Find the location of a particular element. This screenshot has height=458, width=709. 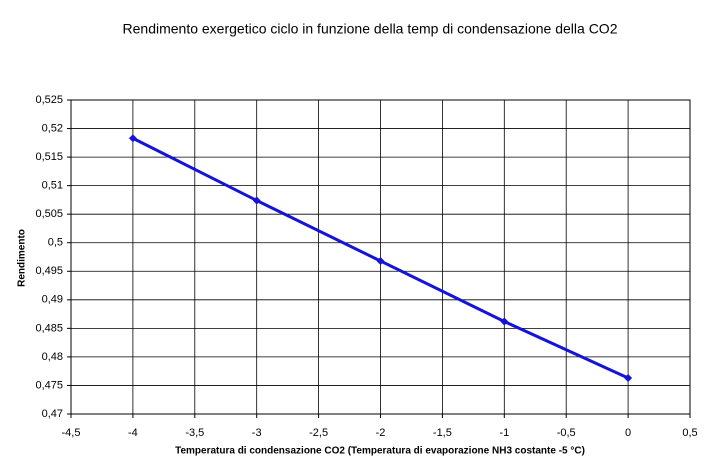

y-tick-label: 0,48 is located at coordinates (52, 357).